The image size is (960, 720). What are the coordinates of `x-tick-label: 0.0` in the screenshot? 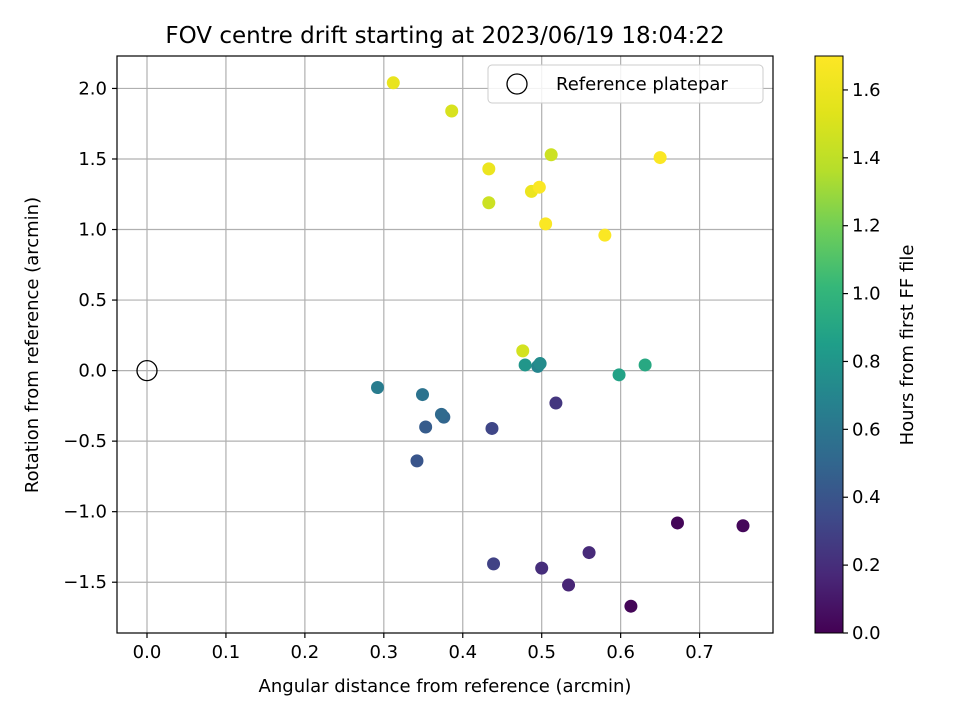 It's located at (147, 652).